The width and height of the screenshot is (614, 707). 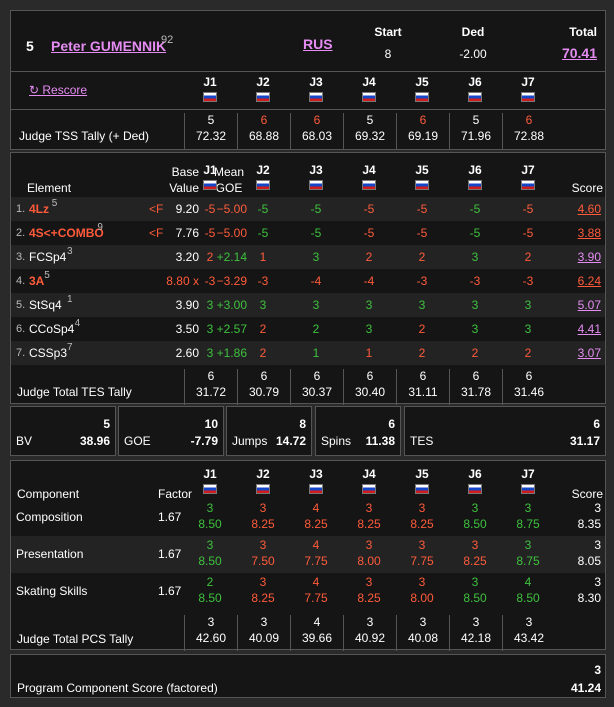 What do you see at coordinates (589, 329) in the screenshot?
I see `element-score-link: 4.41` at bounding box center [589, 329].